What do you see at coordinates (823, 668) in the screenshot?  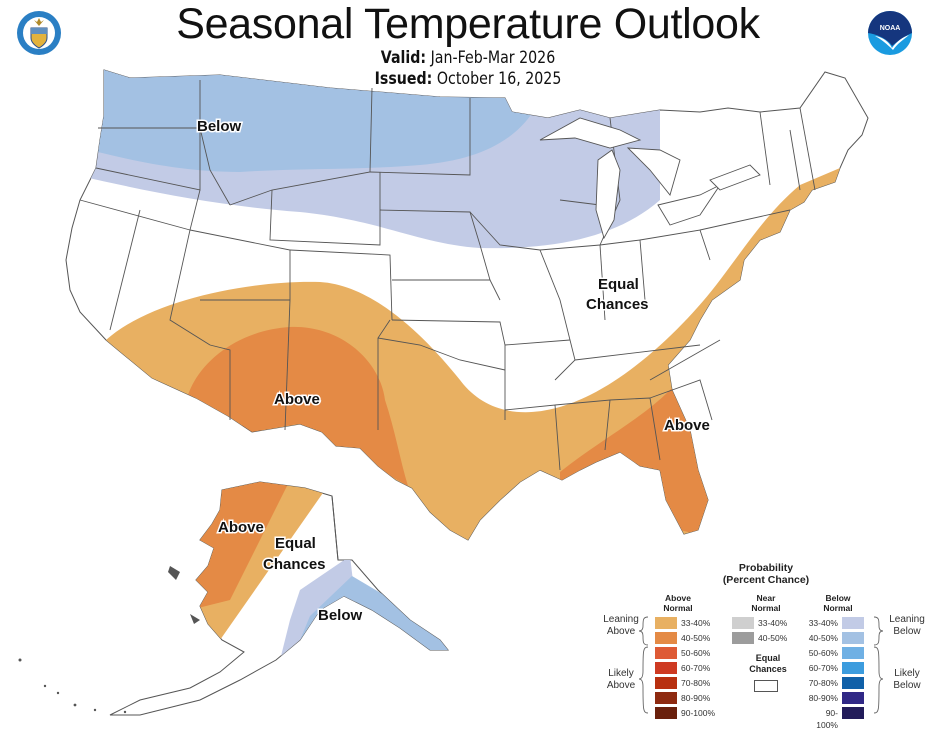 I see `legend-label-below-4: 60-70%` at bounding box center [823, 668].